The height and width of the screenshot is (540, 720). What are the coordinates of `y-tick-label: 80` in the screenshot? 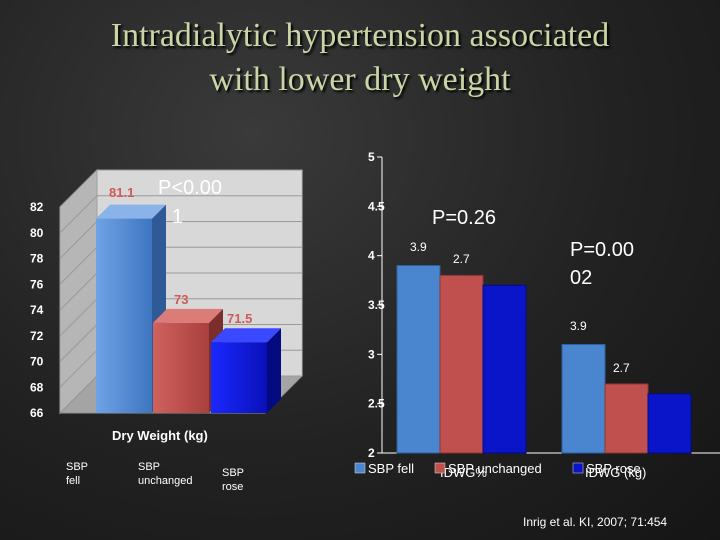 It's located at (37, 233).